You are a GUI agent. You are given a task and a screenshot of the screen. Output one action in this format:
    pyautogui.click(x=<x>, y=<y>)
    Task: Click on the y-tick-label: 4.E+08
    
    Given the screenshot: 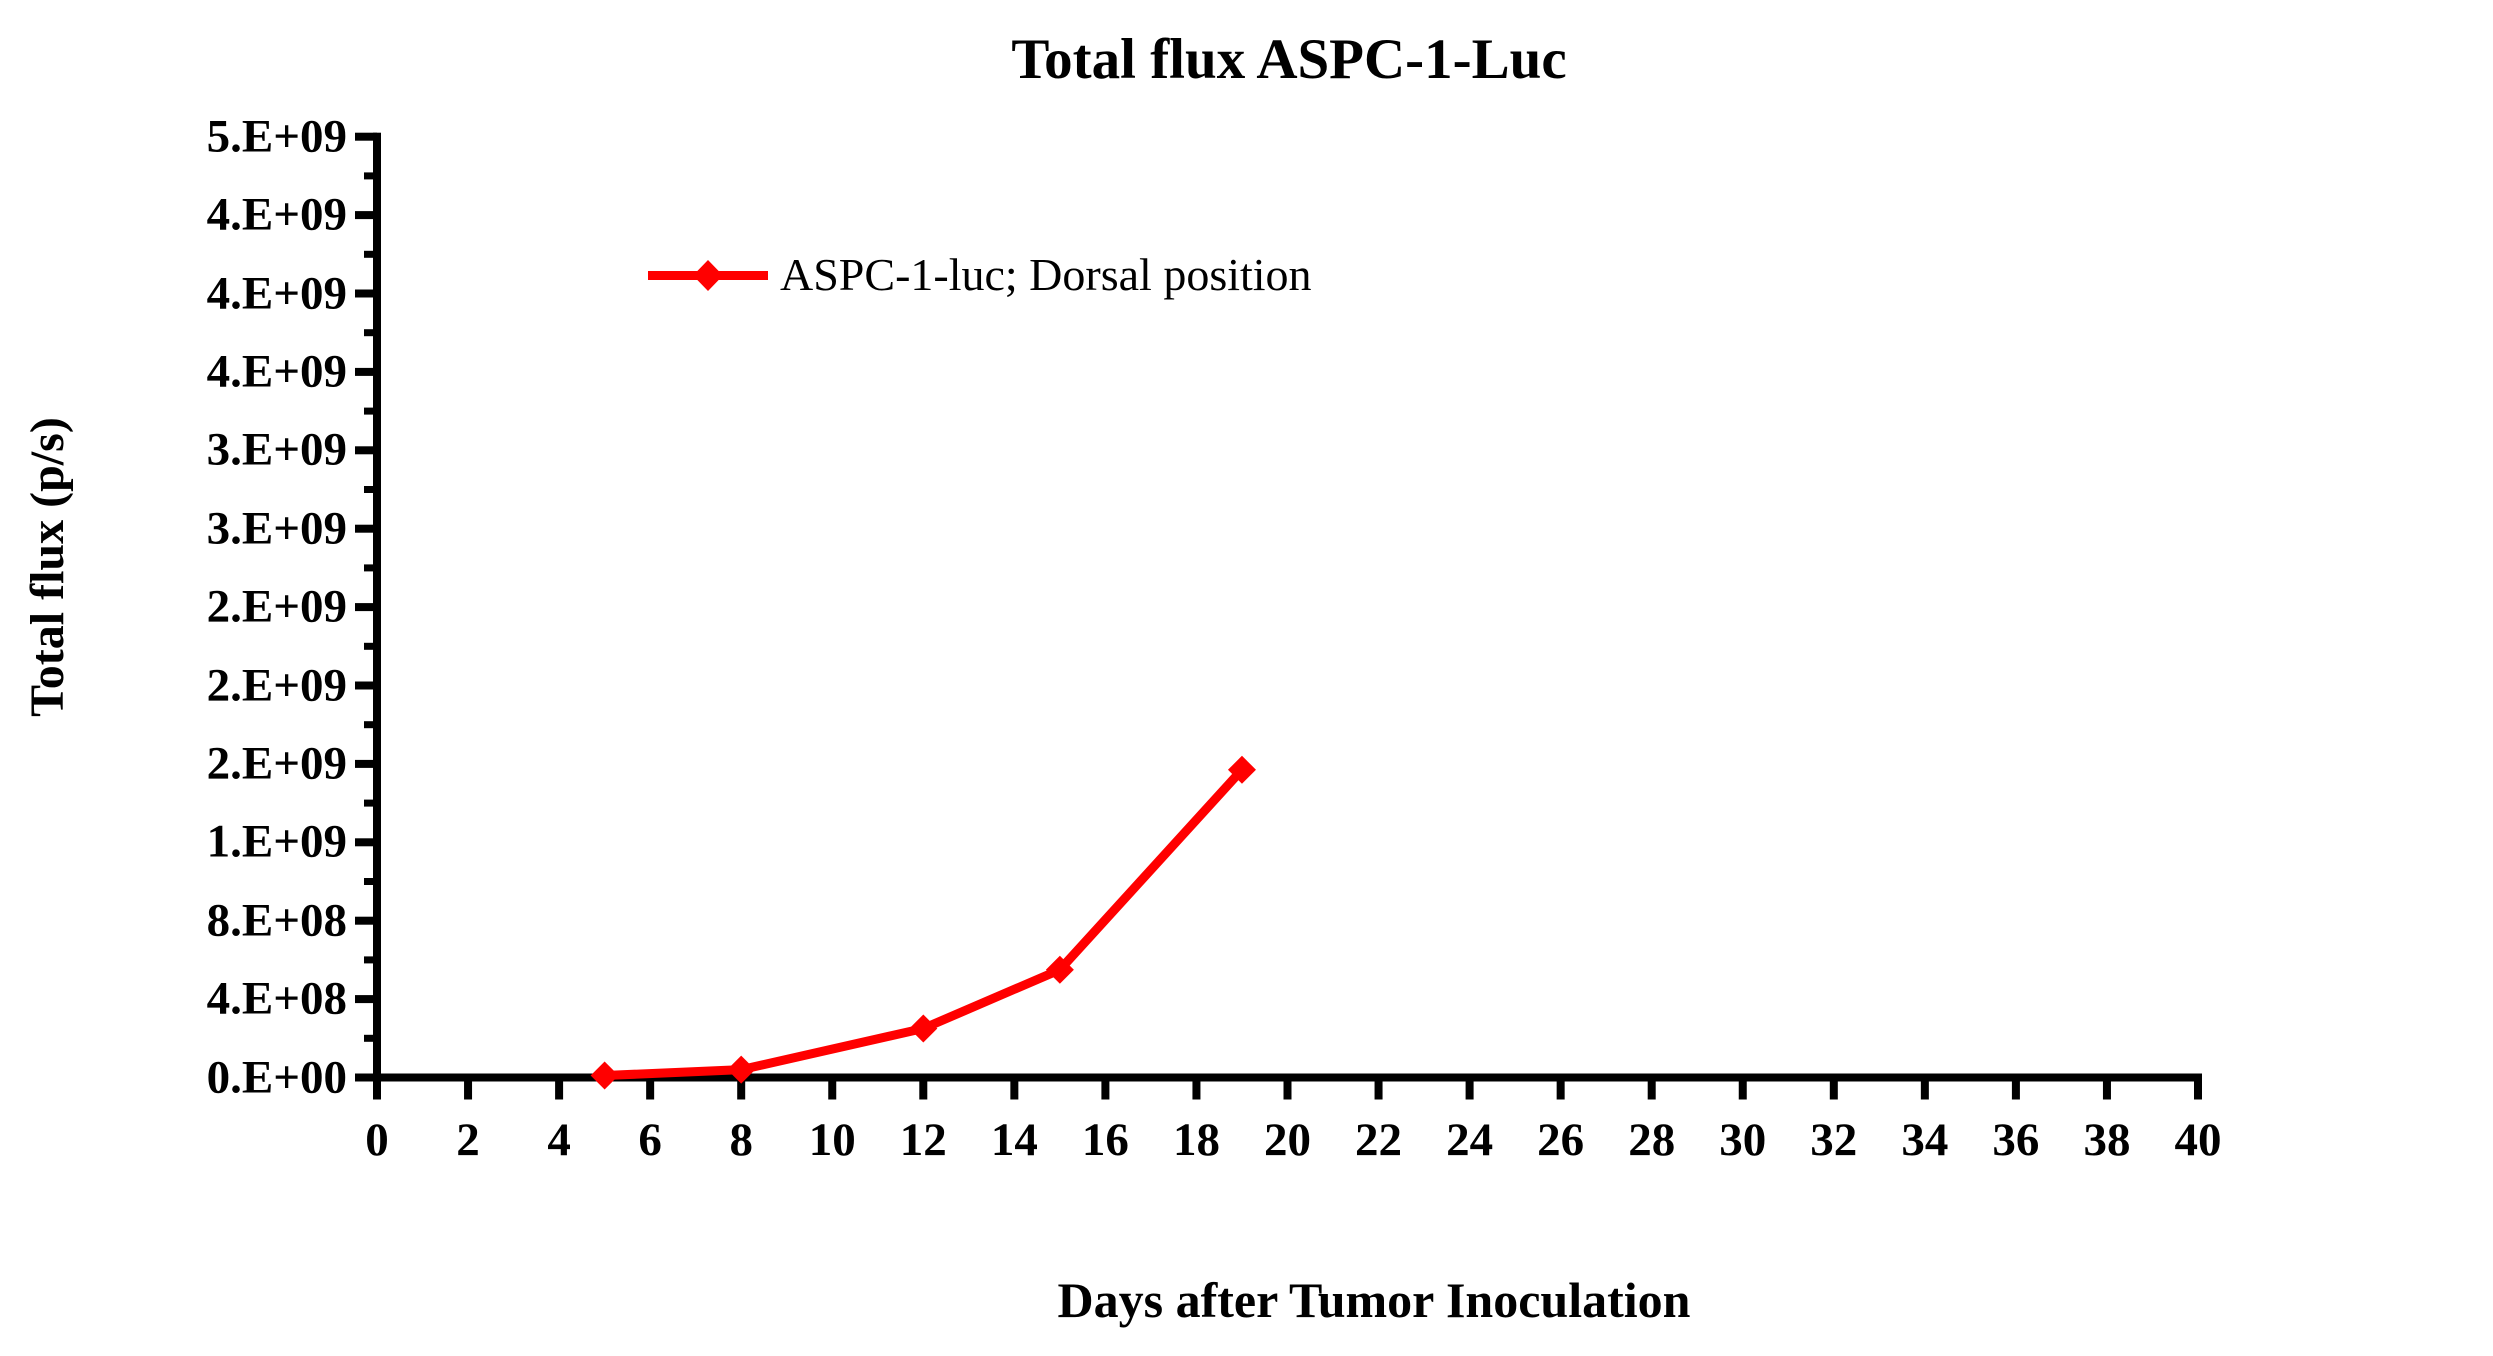 What is the action you would take?
    pyautogui.click(x=276, y=998)
    